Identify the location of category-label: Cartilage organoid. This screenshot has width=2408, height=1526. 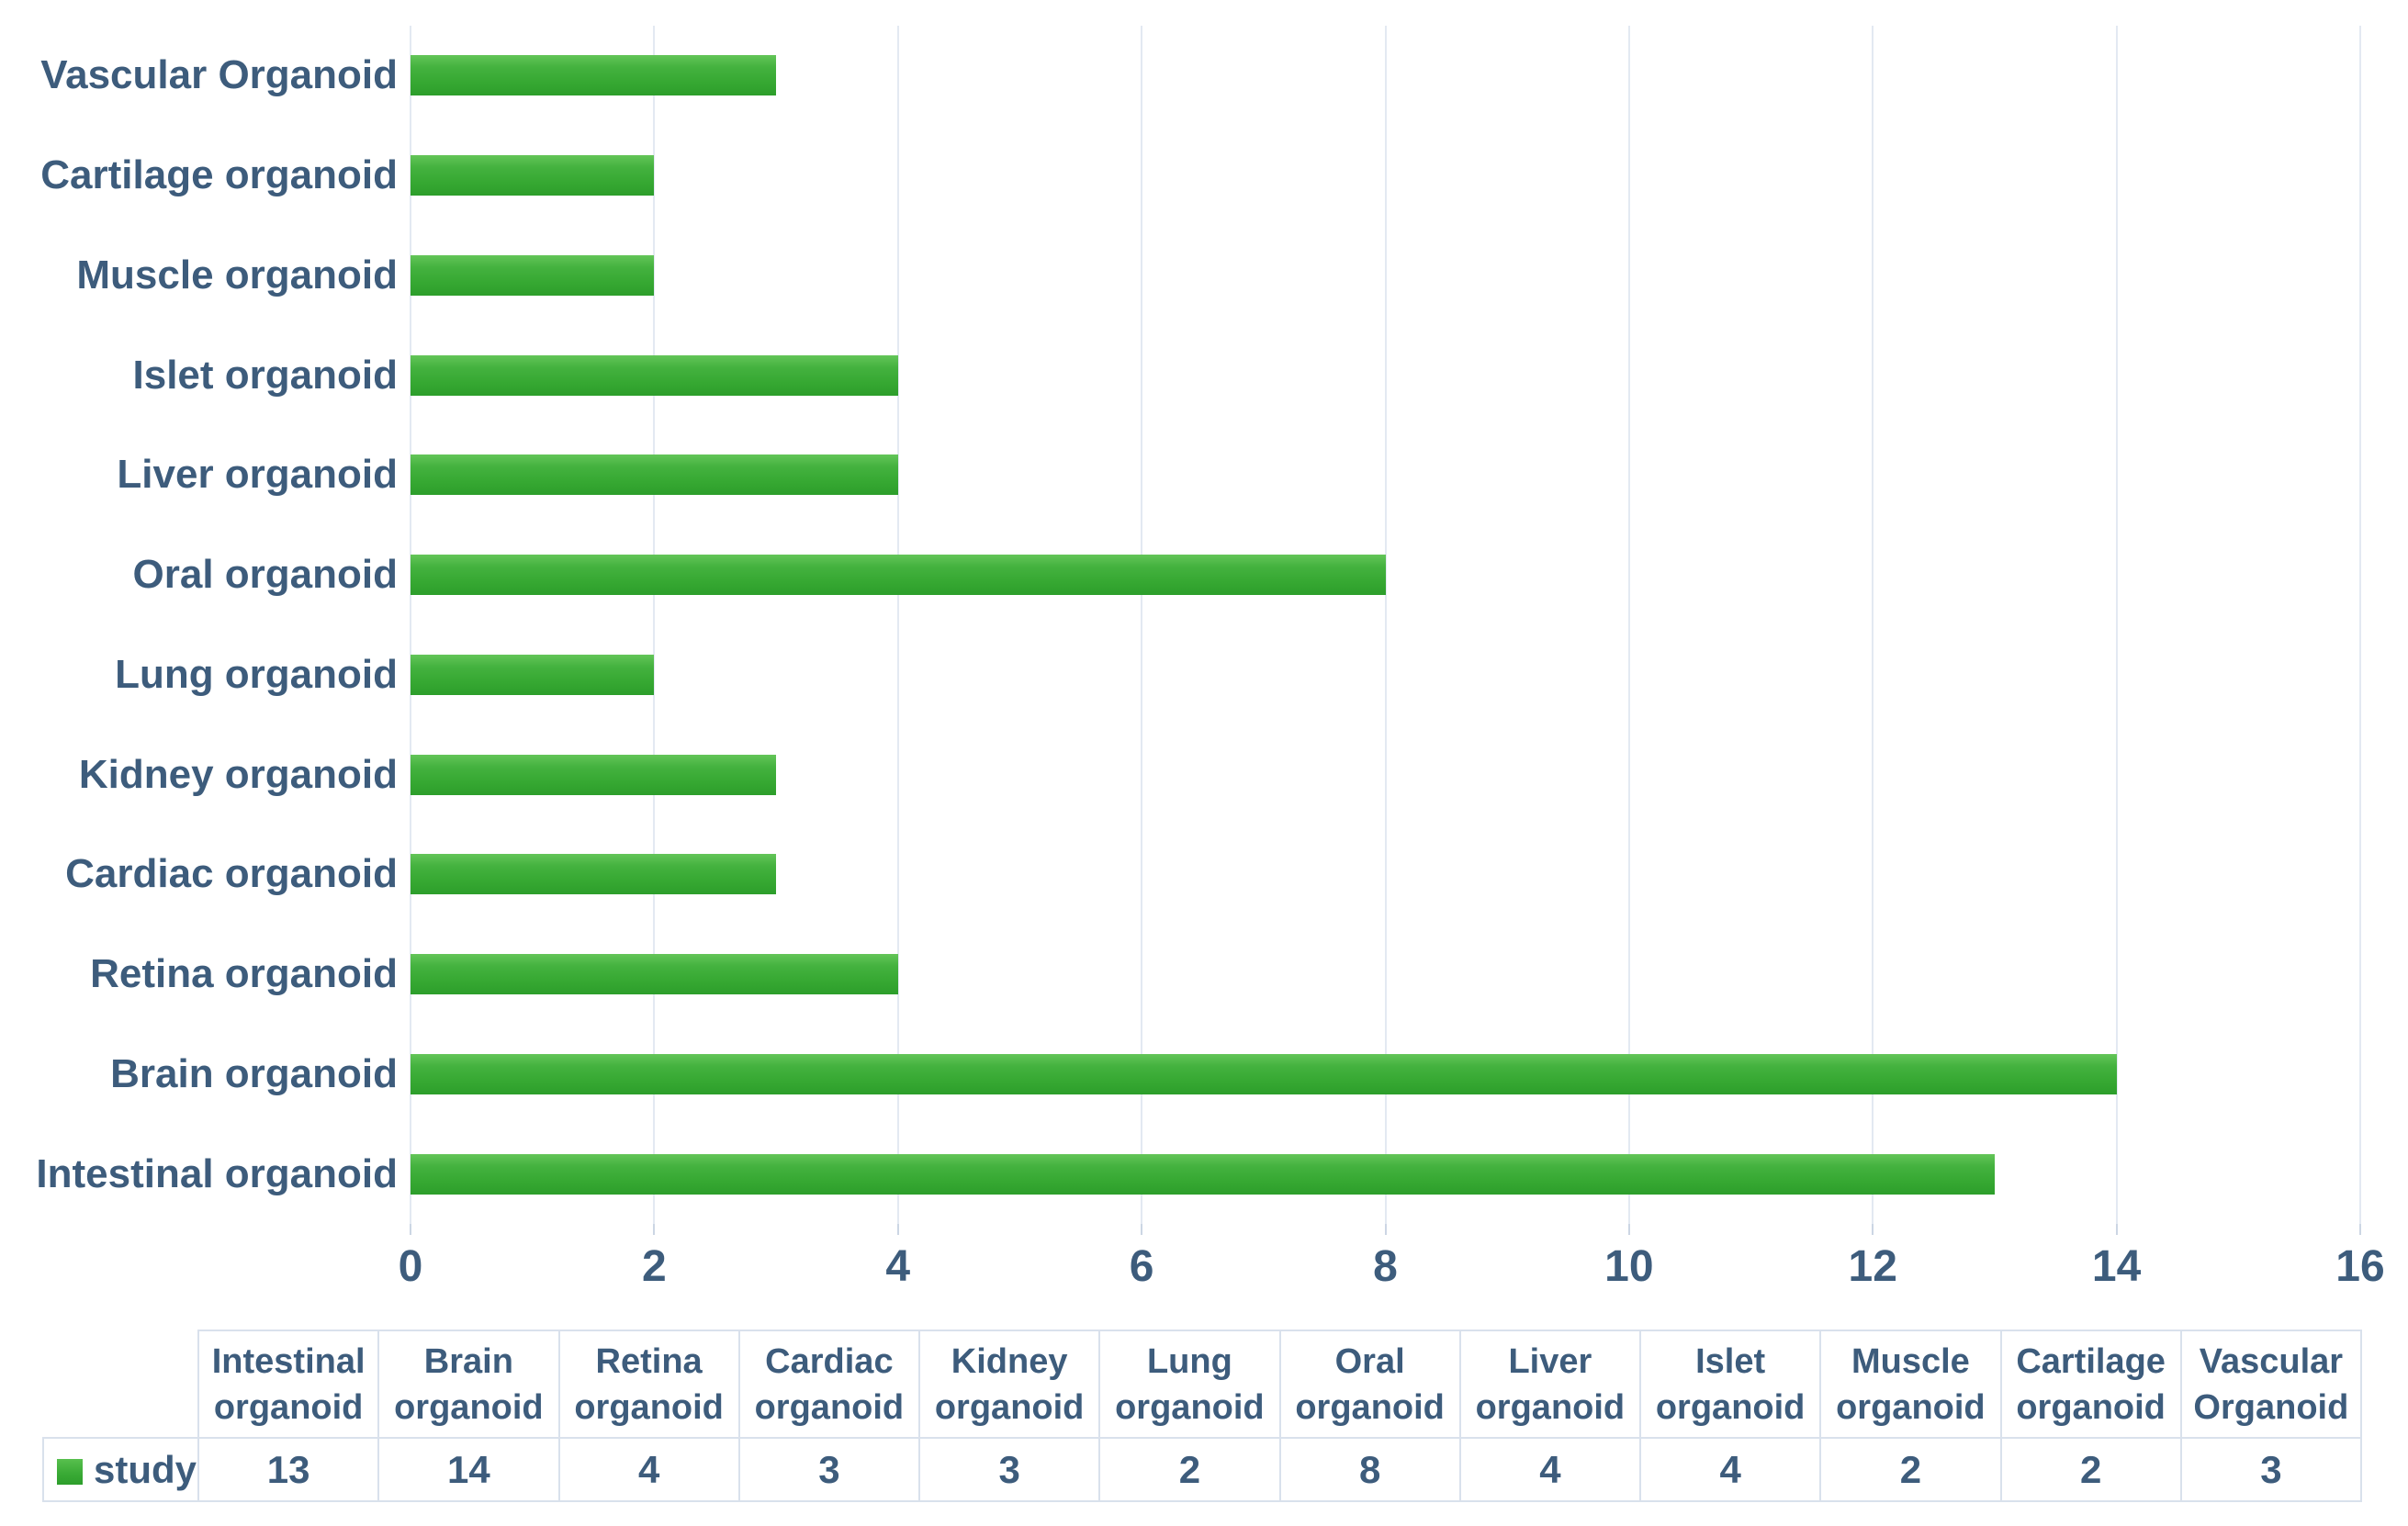
(219, 175).